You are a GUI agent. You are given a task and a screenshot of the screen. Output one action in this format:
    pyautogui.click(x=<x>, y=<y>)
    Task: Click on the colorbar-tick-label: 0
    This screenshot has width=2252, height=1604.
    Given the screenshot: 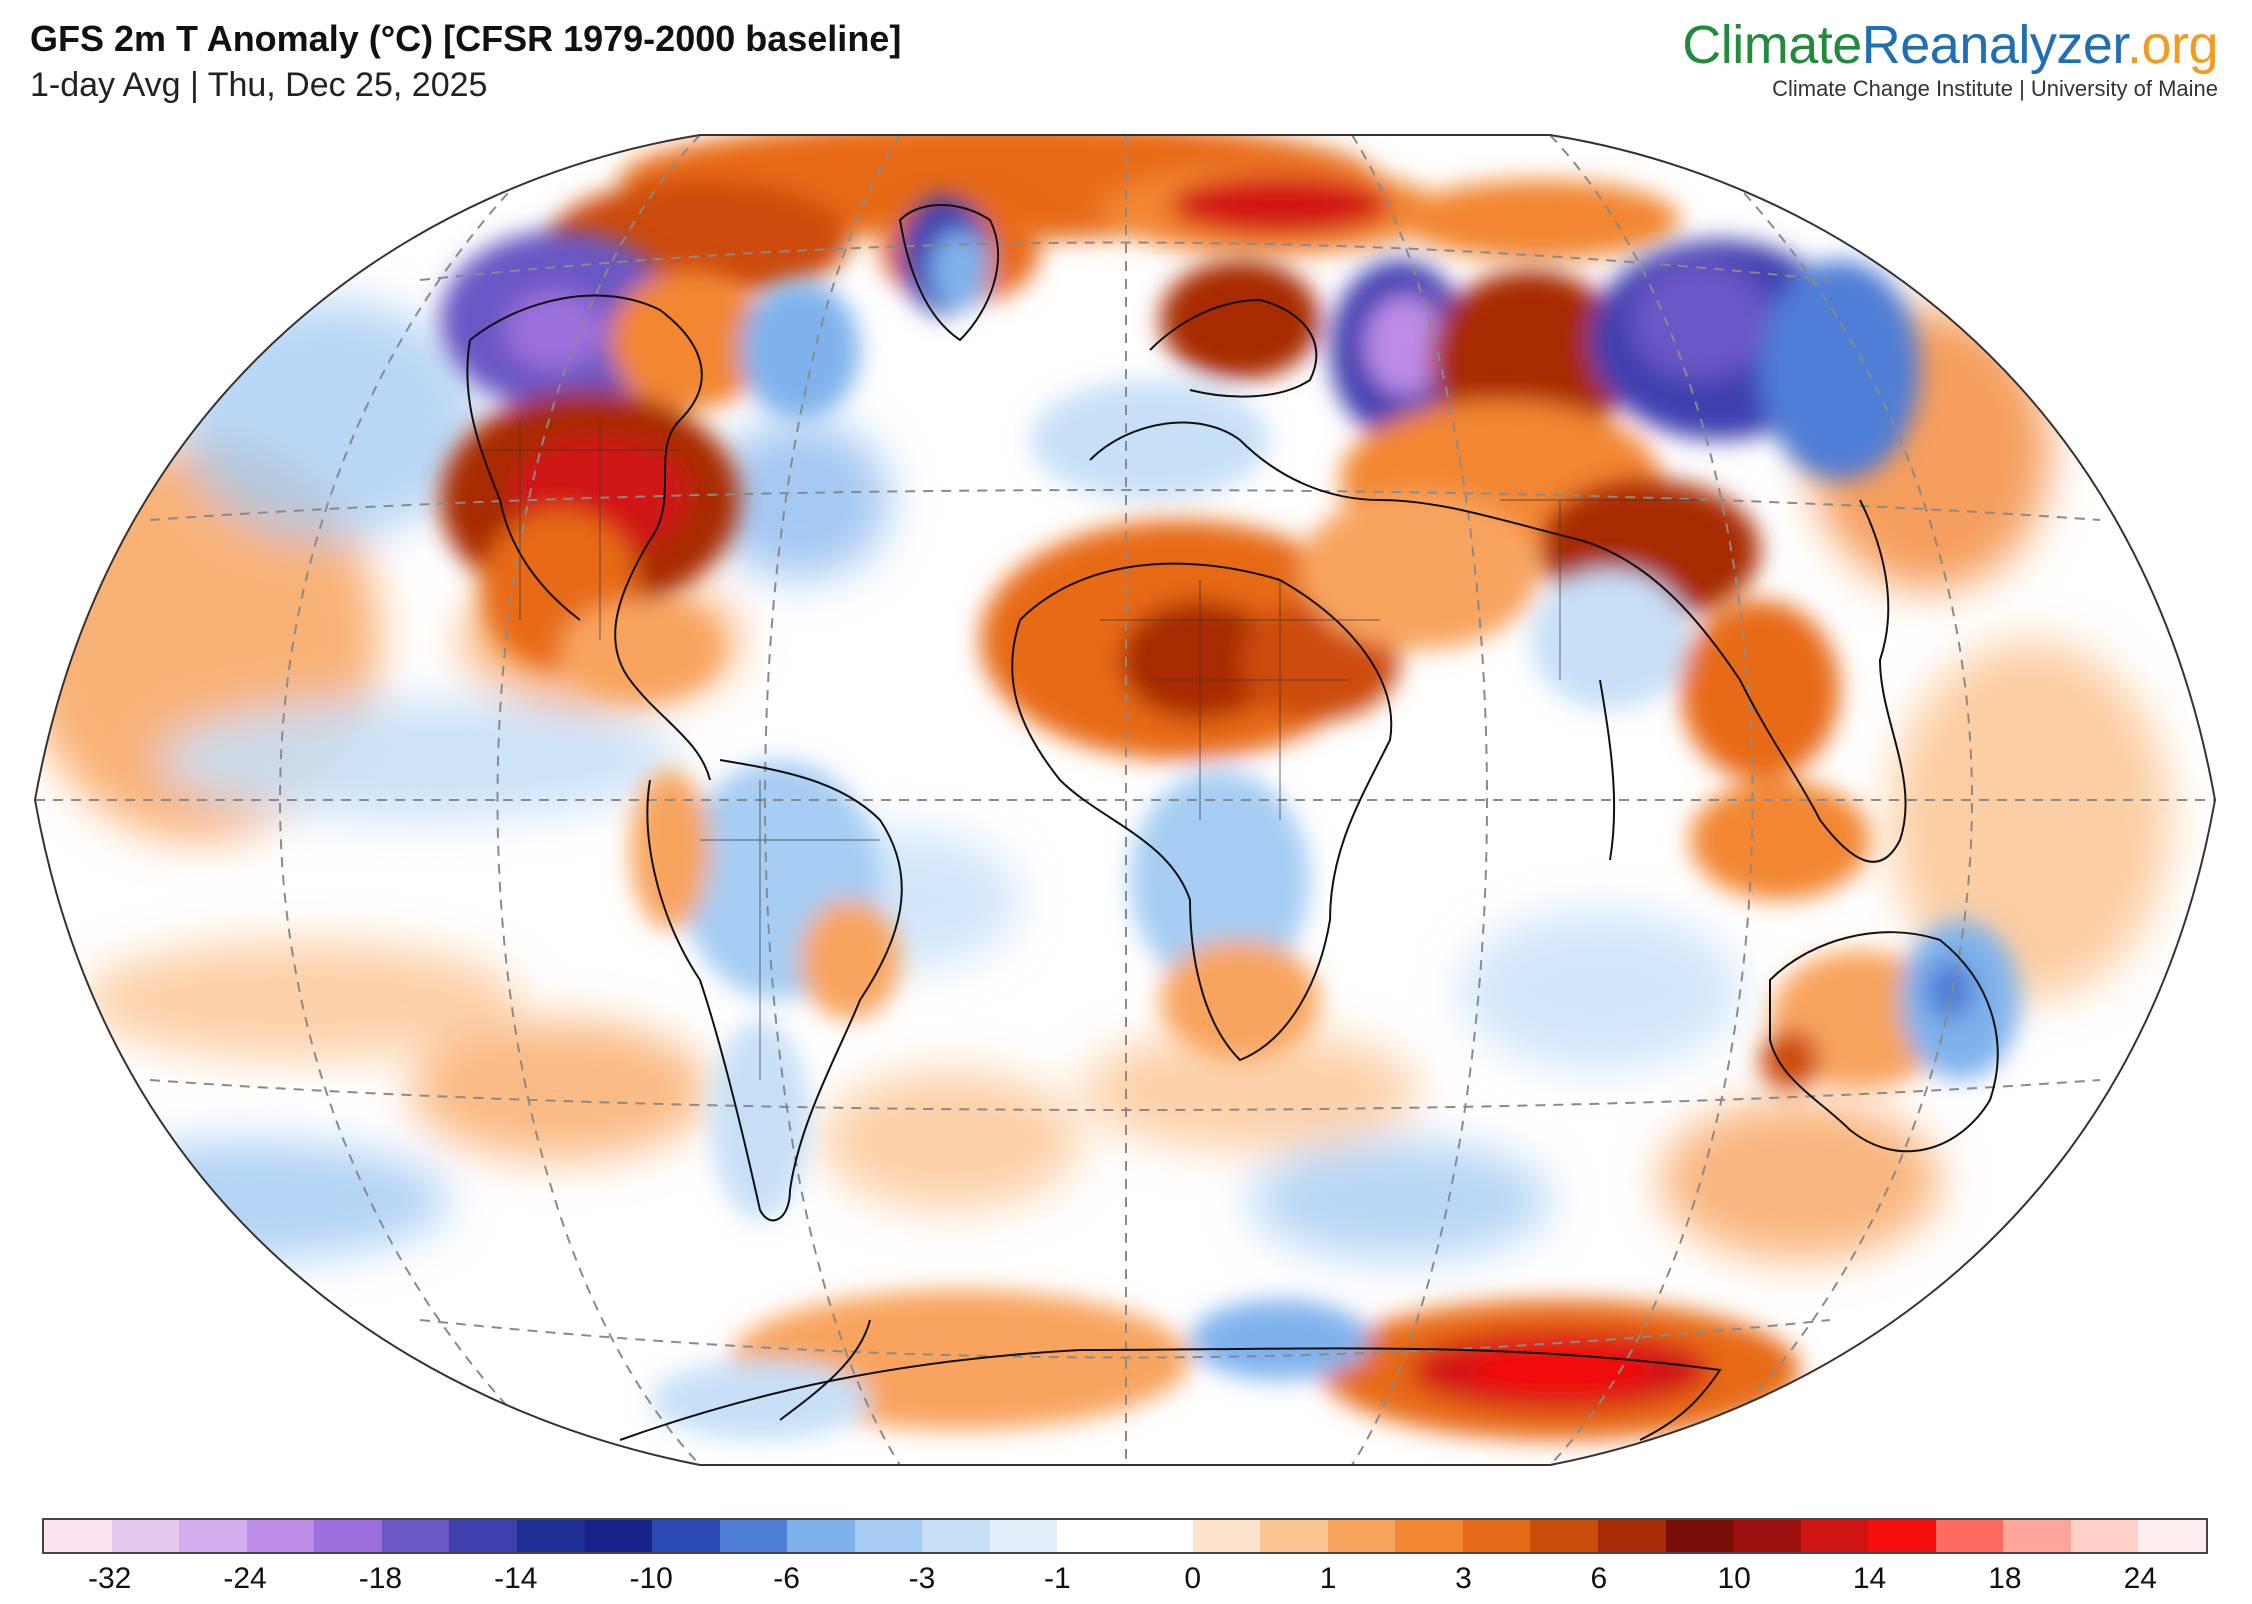 What is the action you would take?
    pyautogui.click(x=1193, y=1578)
    